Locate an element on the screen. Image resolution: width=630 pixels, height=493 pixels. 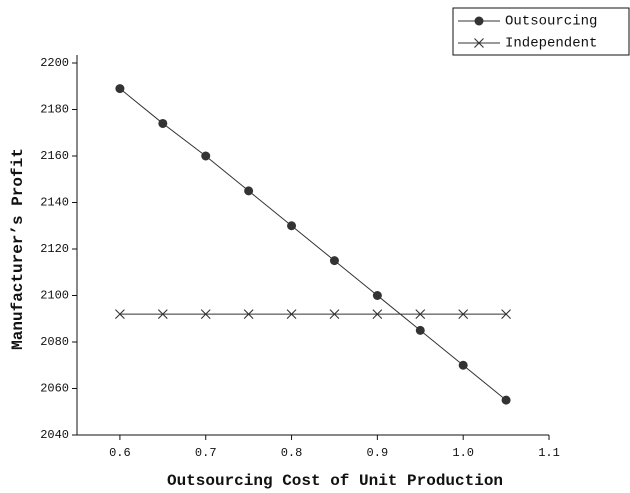
x-axis-title: Outsourcing Cost of Unit Production is located at coordinates (335, 481).